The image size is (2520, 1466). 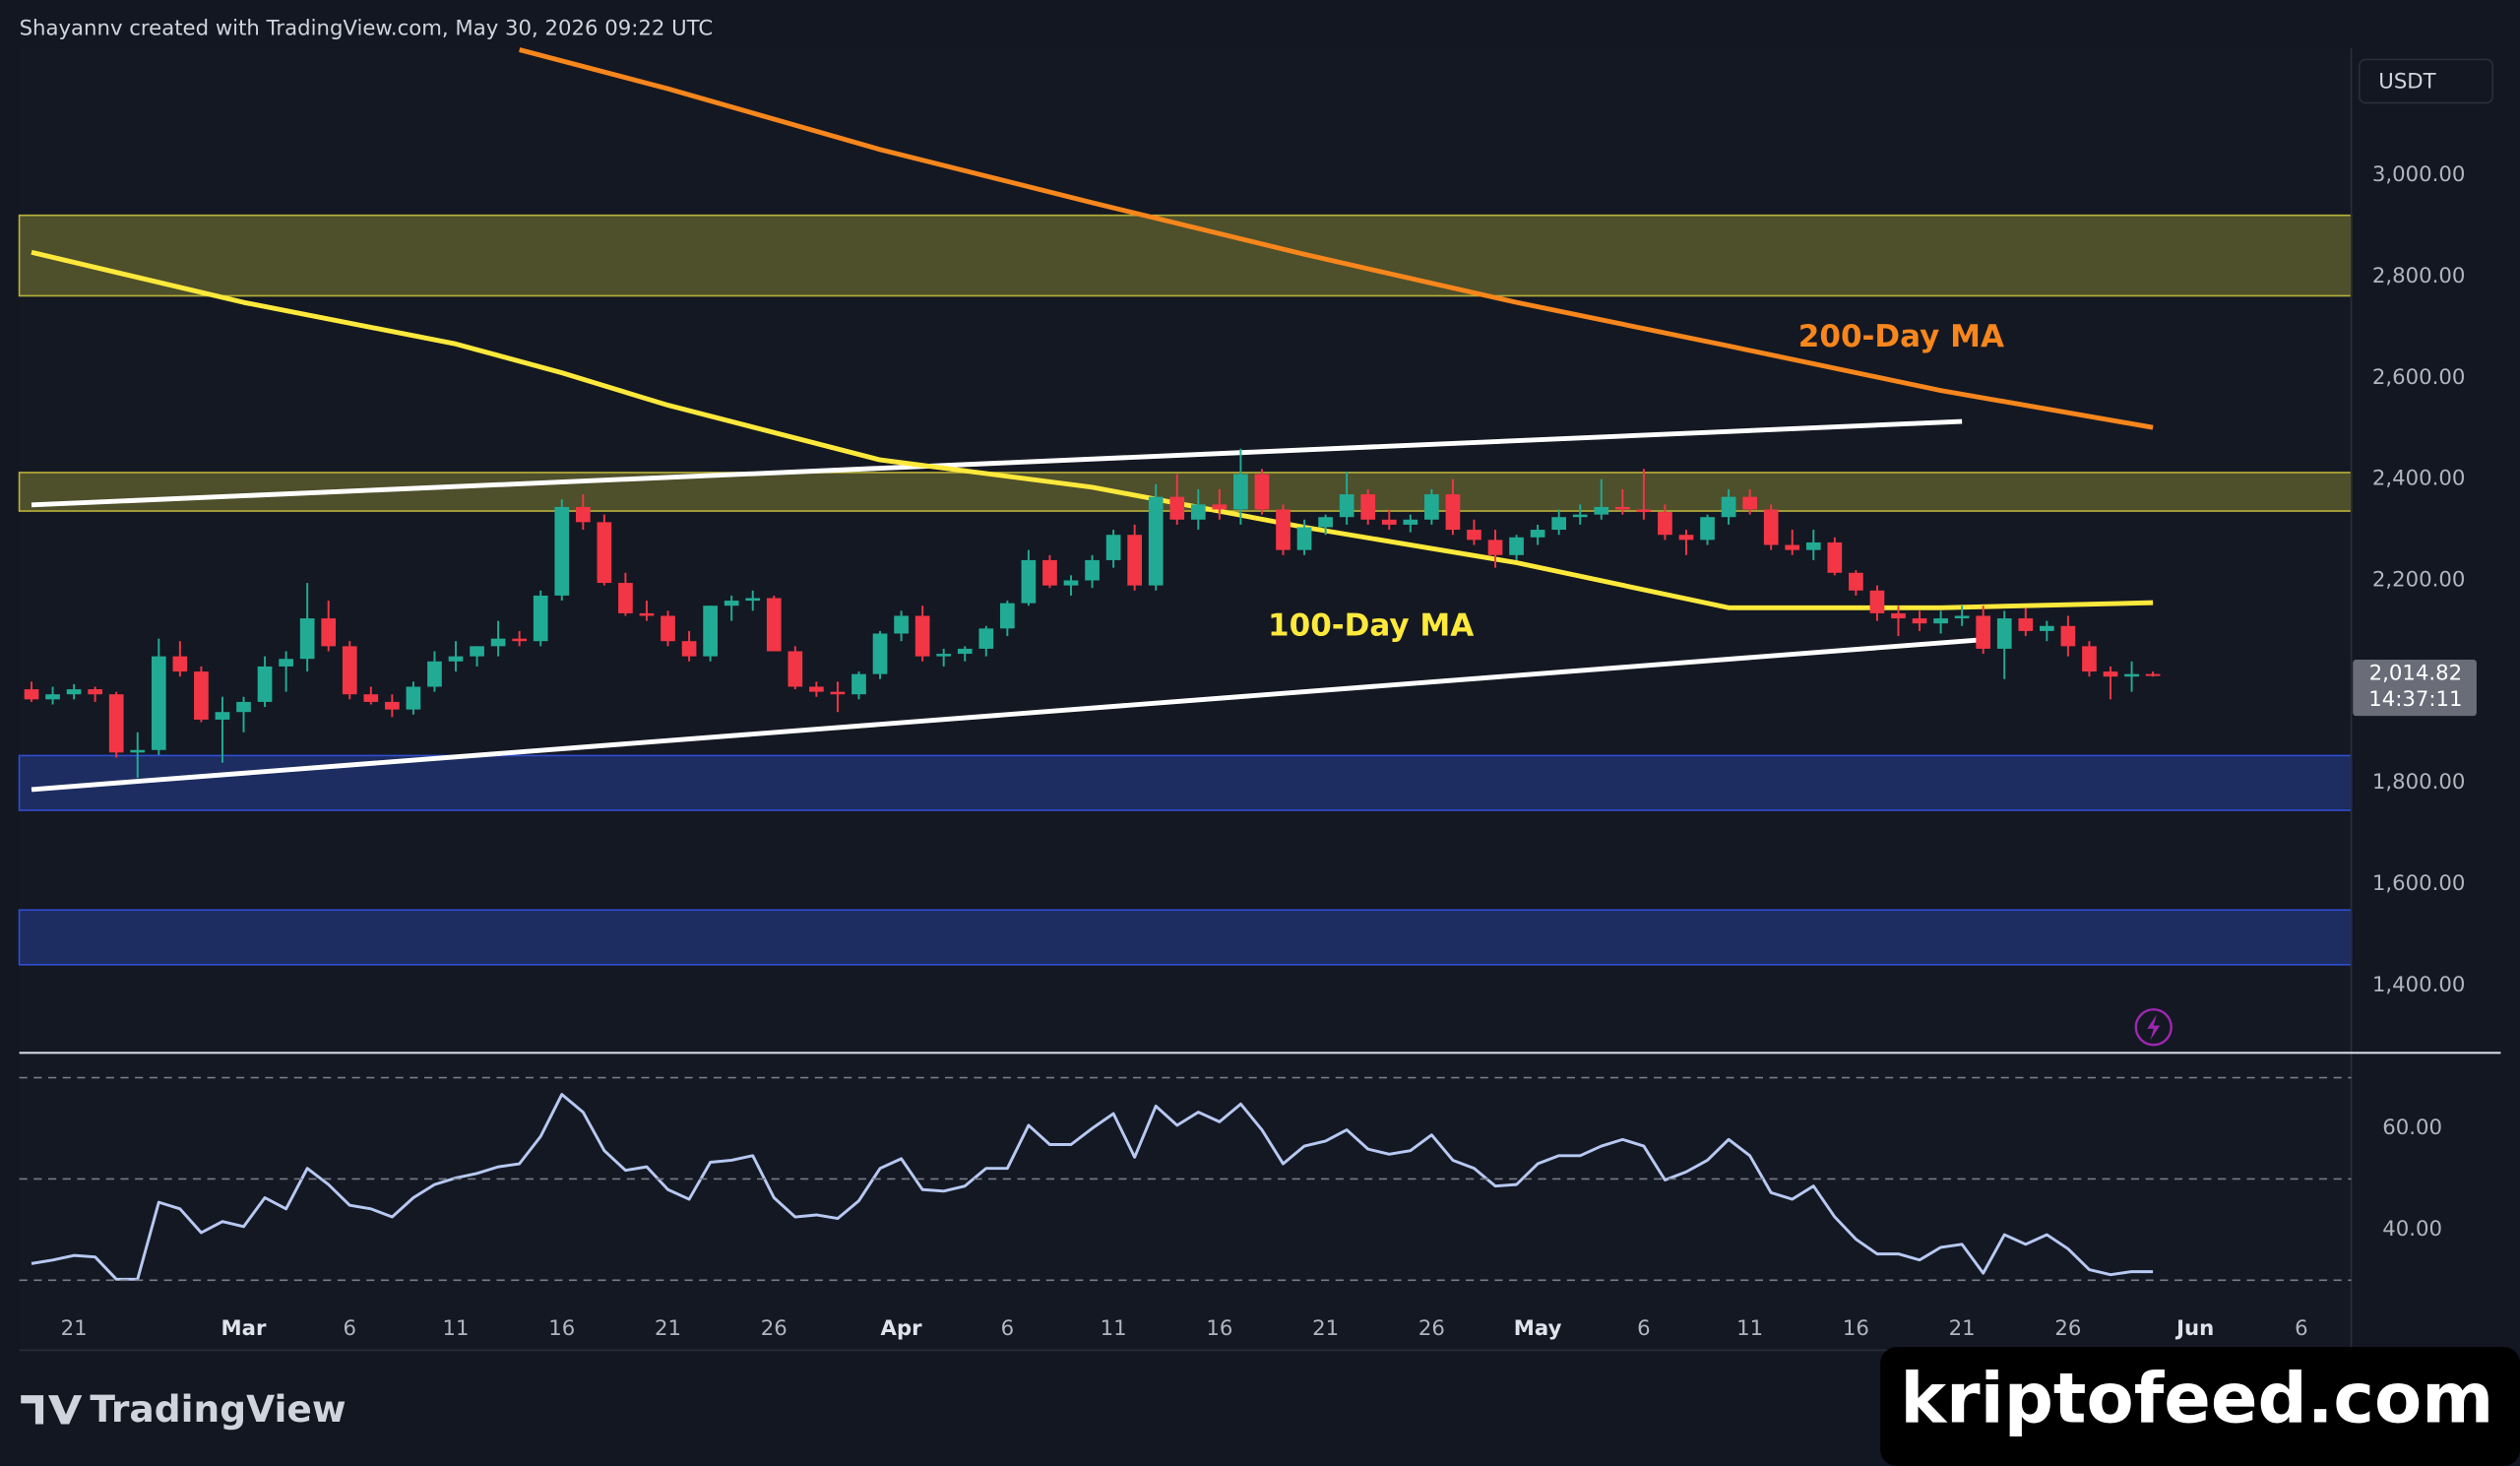 What do you see at coordinates (2419, 276) in the screenshot?
I see `y-tick-label: 2,800.00` at bounding box center [2419, 276].